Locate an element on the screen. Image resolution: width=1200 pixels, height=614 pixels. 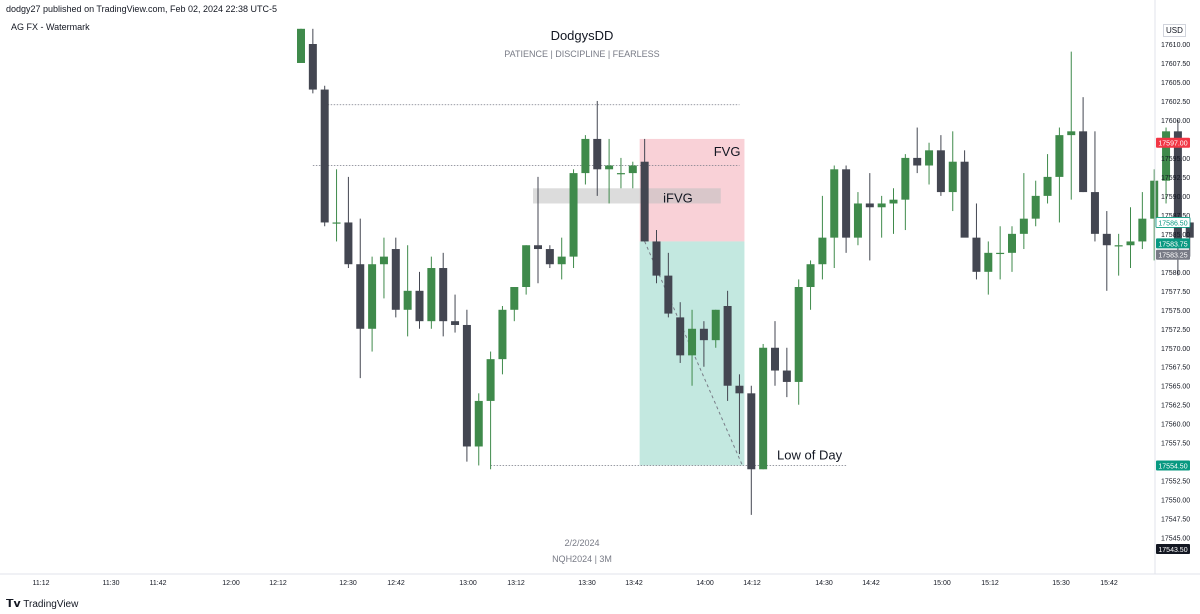
price-marker-text: 17554.50 is located at coordinates (1172, 466).